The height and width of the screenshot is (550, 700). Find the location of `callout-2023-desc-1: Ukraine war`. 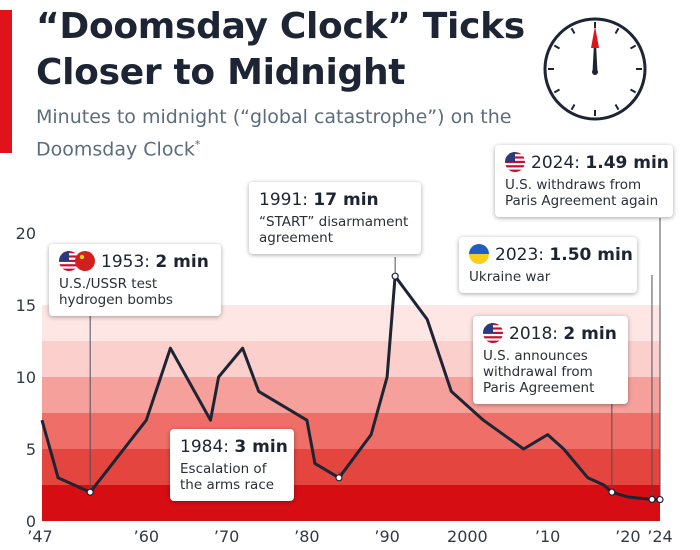

callout-2023-desc-1: Ukraine war is located at coordinates (510, 277).